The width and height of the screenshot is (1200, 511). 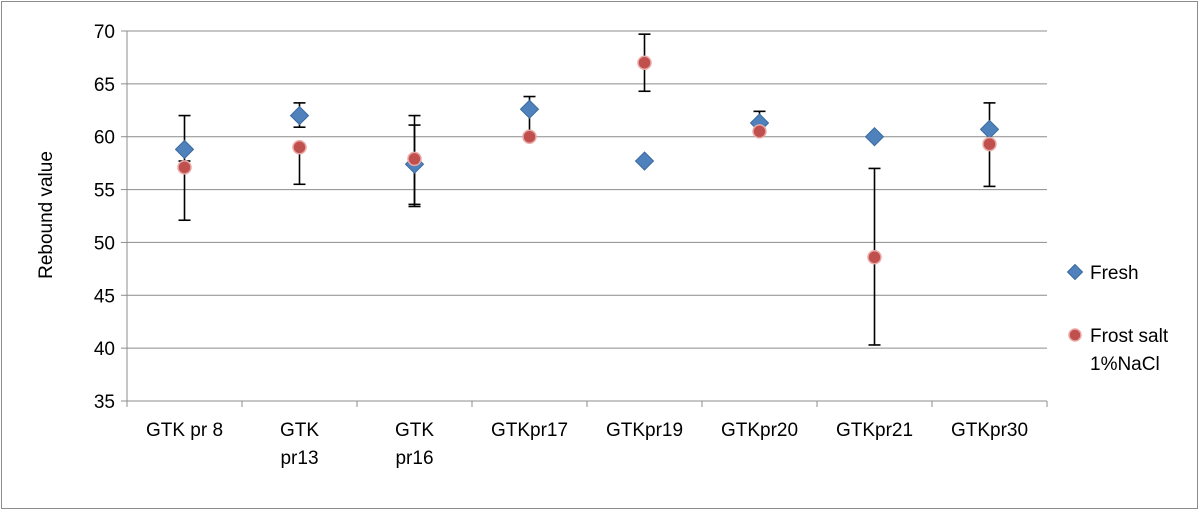 I want to click on x-tick-label-1-line-1: pr13, so click(x=299, y=458).